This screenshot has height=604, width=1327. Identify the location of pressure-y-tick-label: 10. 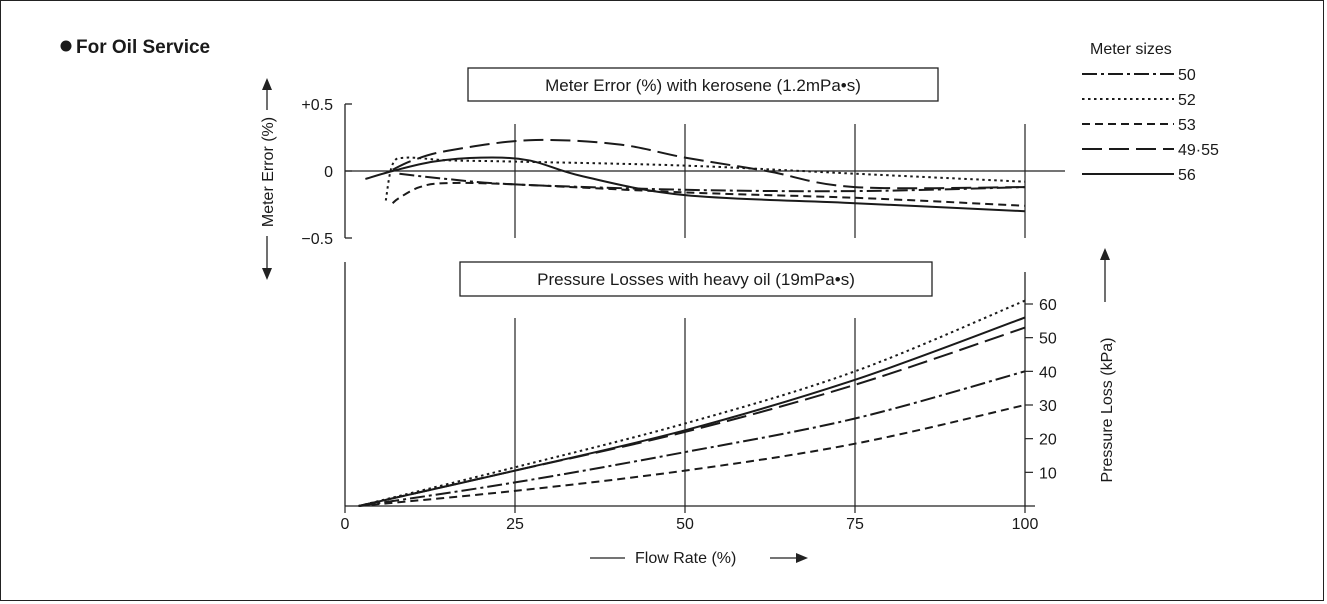
(1048, 473).